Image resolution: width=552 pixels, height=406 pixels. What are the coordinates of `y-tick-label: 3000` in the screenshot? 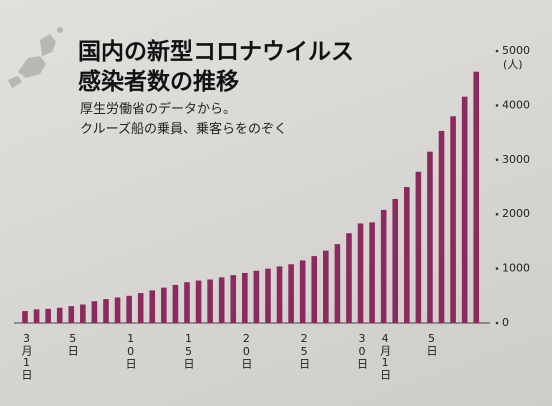 It's located at (516, 159).